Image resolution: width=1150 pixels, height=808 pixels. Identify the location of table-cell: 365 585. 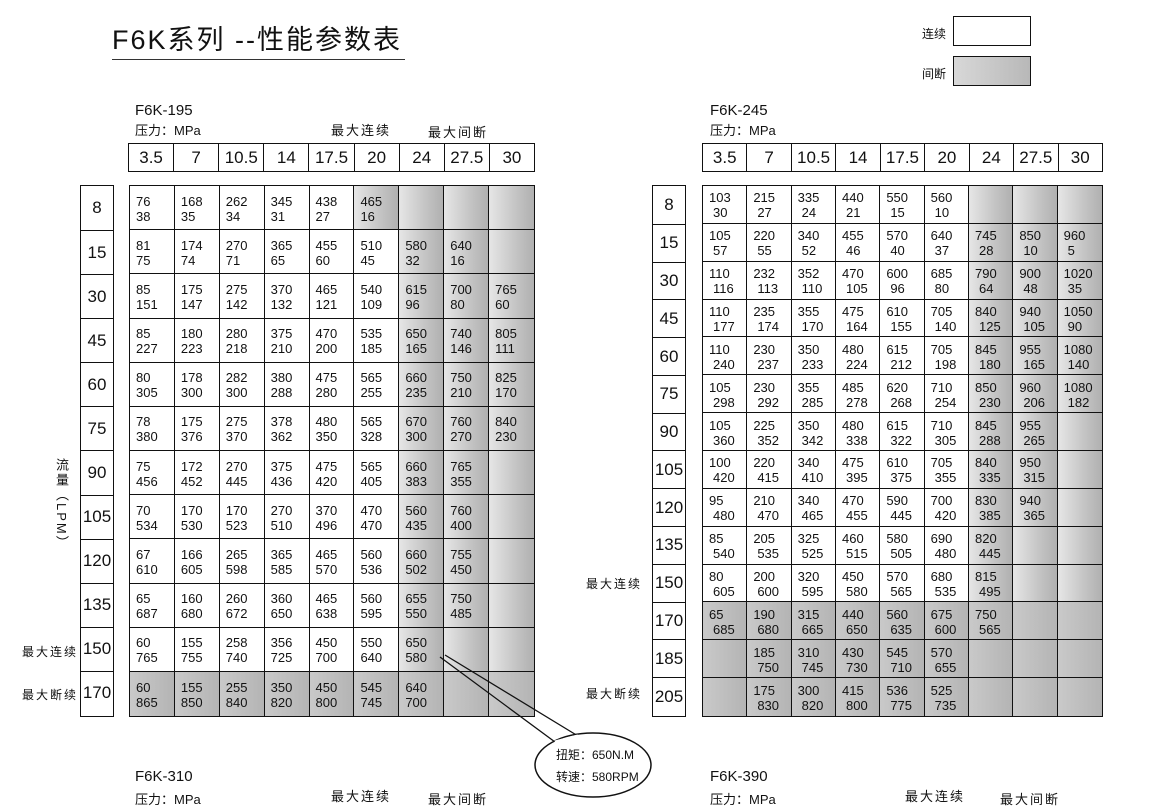
(287, 561).